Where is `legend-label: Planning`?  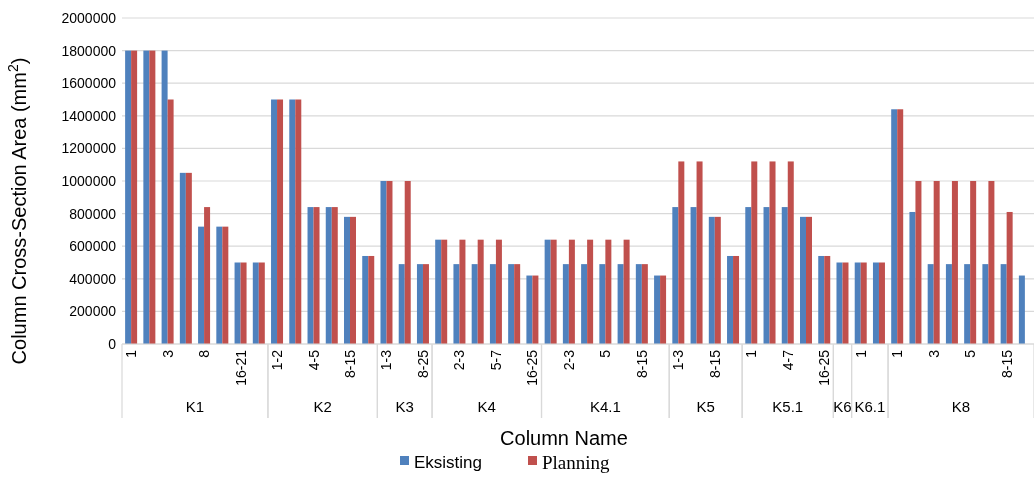 legend-label: Planning is located at coordinates (576, 462).